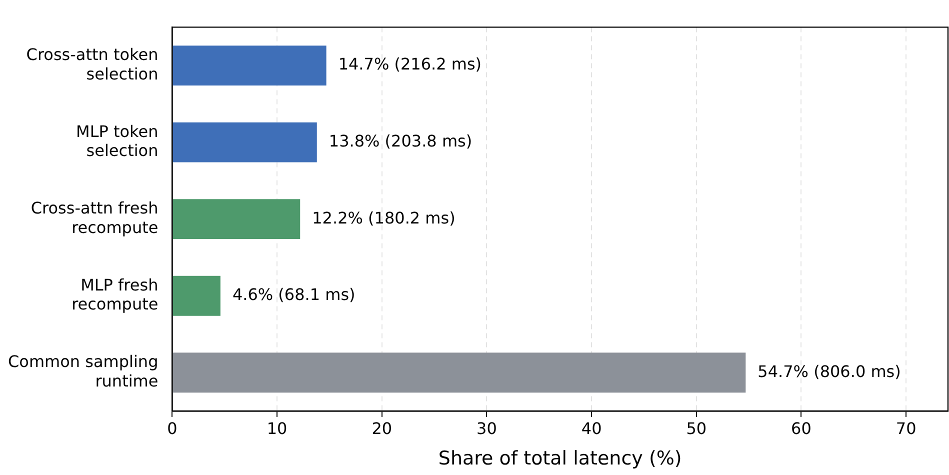  What do you see at coordinates (410, 64) in the screenshot?
I see `data-label: 14.7% (216.2 ms)` at bounding box center [410, 64].